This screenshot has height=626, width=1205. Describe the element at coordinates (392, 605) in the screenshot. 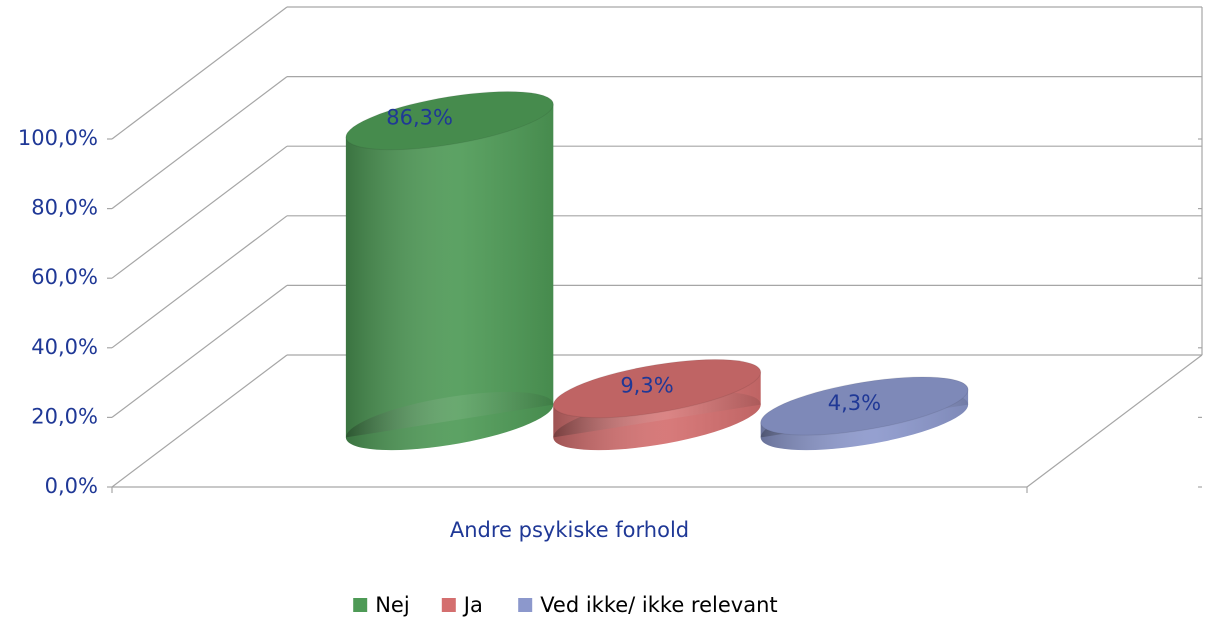

I see `legend-label: Nej` at that location.